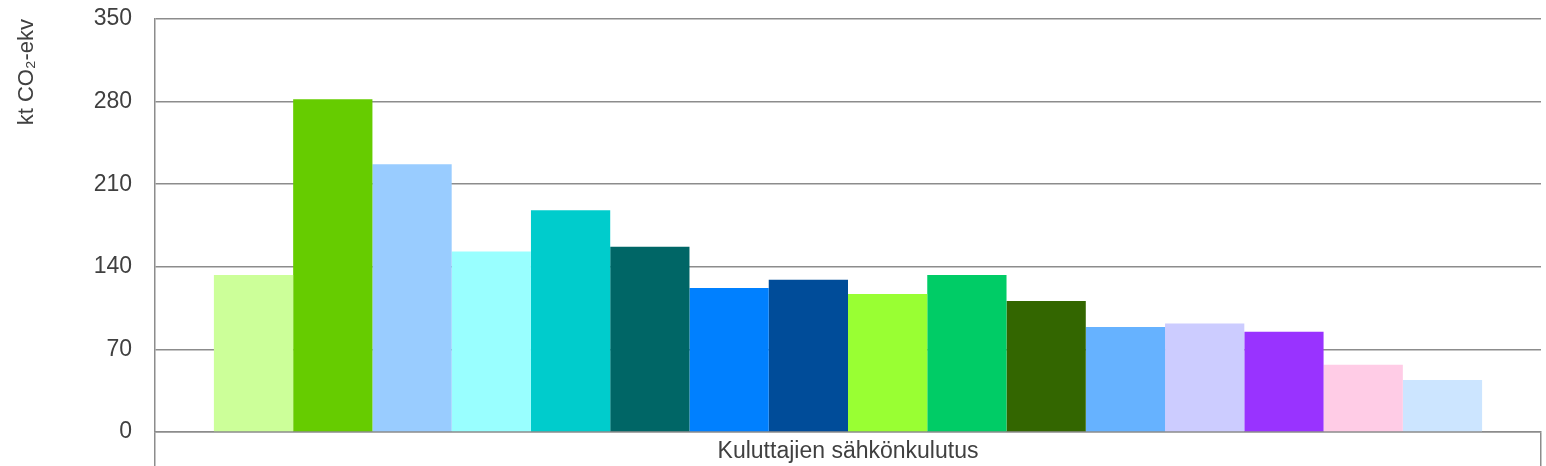 The width and height of the screenshot is (1546, 466). I want to click on y-tick-label: 70, so click(119, 347).